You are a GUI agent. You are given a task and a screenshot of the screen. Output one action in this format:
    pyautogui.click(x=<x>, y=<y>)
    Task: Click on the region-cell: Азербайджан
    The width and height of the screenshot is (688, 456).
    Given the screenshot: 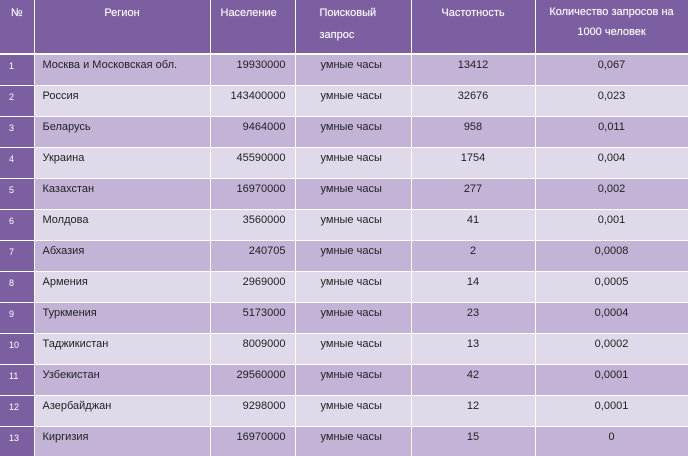 What is the action you would take?
    pyautogui.click(x=122, y=411)
    